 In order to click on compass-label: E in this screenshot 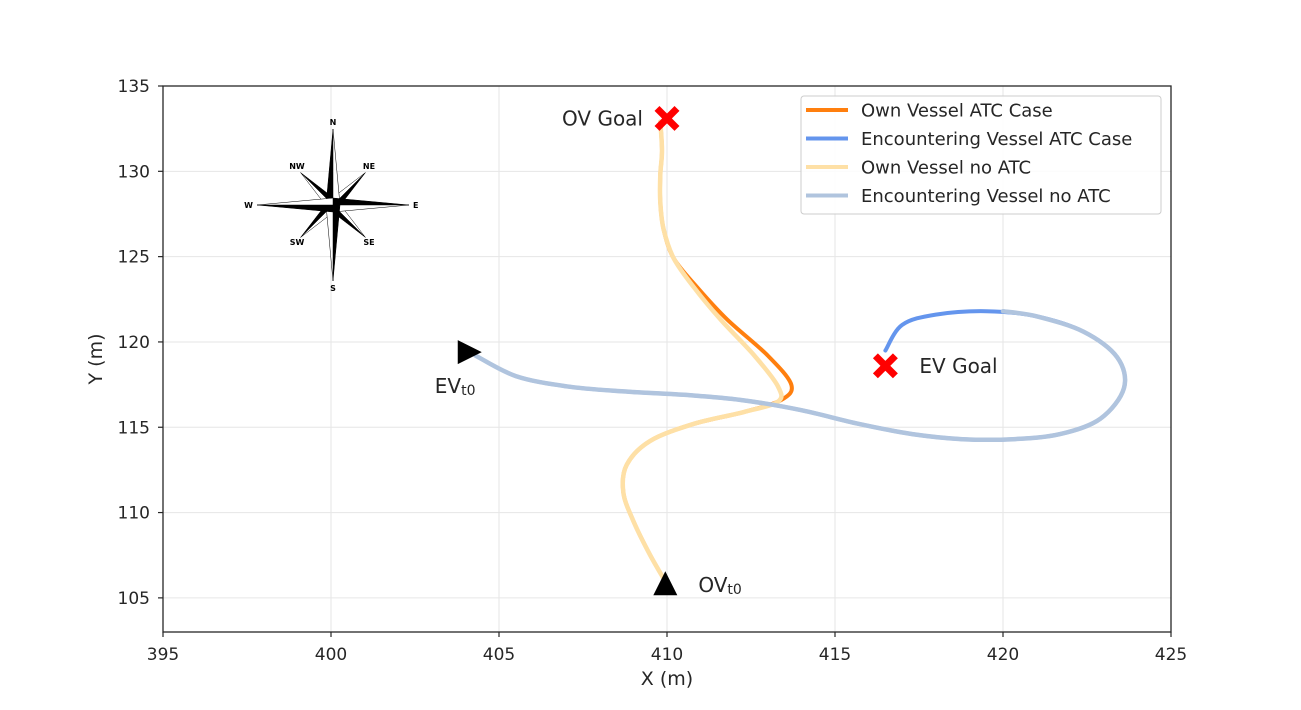, I will do `click(415, 205)`.